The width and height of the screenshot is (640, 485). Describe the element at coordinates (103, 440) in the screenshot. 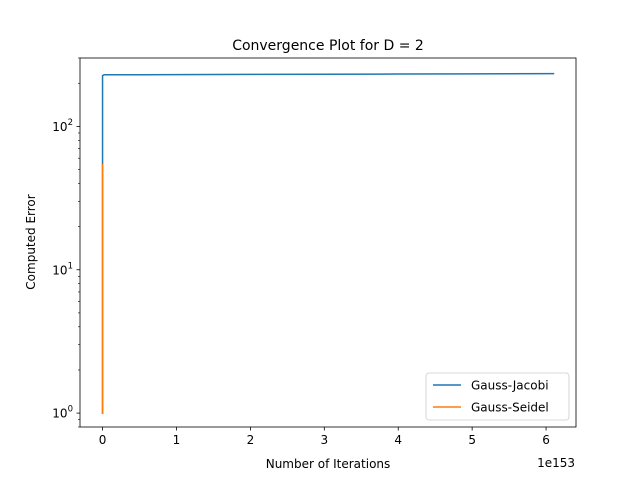

I see `x-tick-label: 0` at that location.